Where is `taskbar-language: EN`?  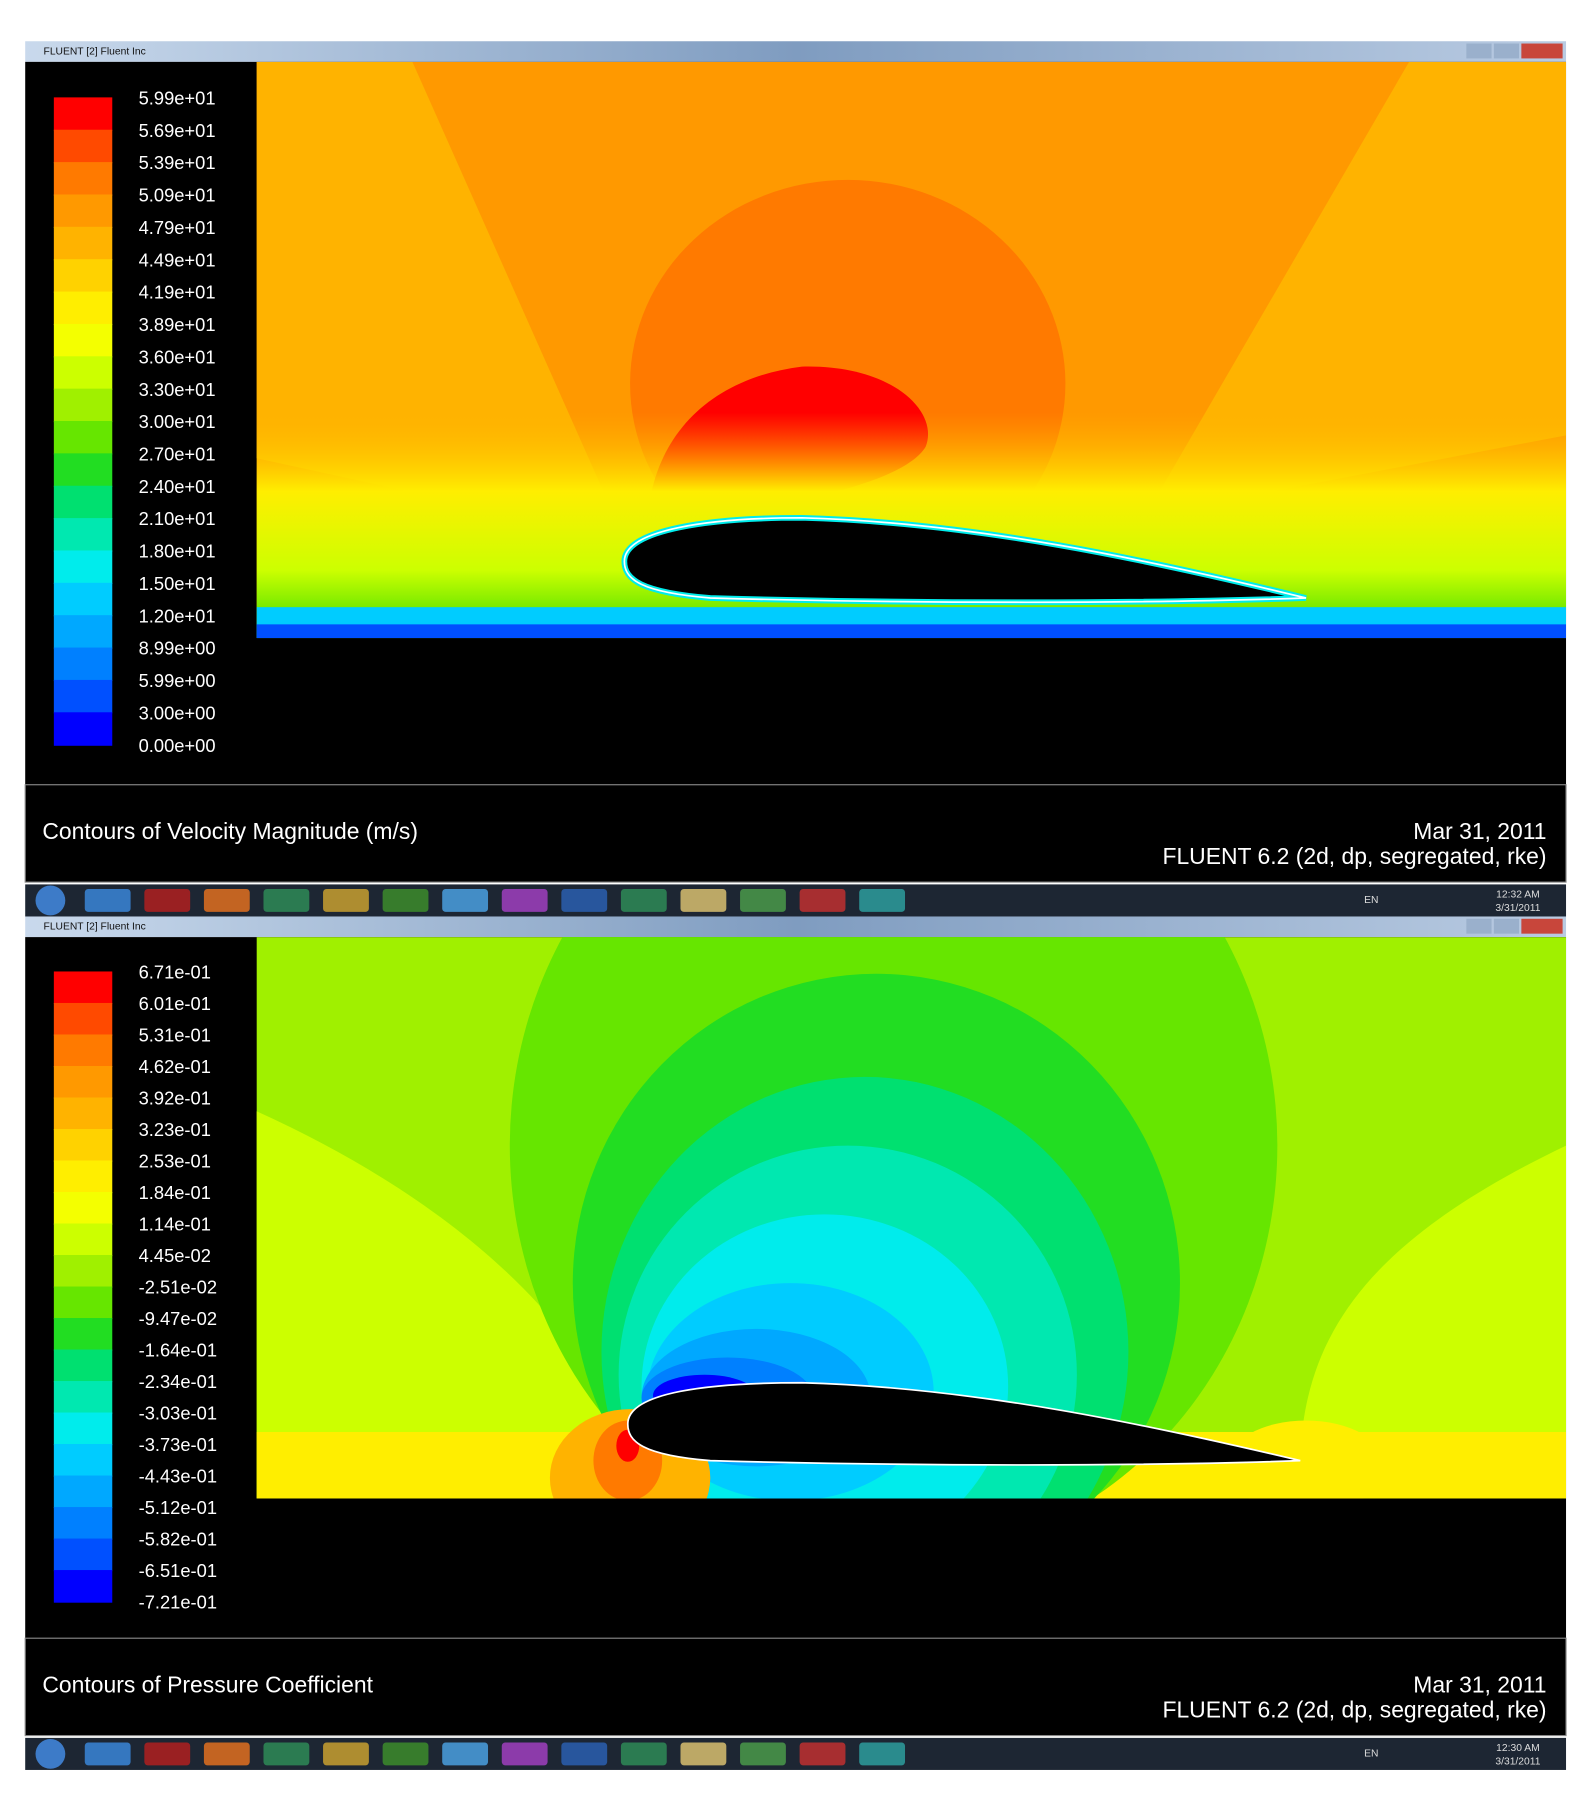 taskbar-language: EN is located at coordinates (1371, 1754).